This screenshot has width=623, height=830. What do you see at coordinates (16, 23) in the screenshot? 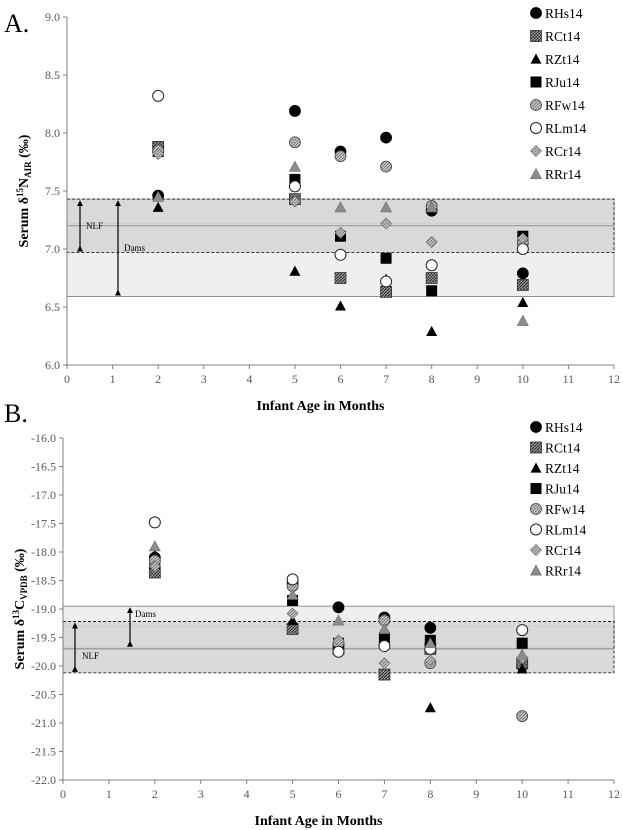
I see `panel-letter: A.` at bounding box center [16, 23].